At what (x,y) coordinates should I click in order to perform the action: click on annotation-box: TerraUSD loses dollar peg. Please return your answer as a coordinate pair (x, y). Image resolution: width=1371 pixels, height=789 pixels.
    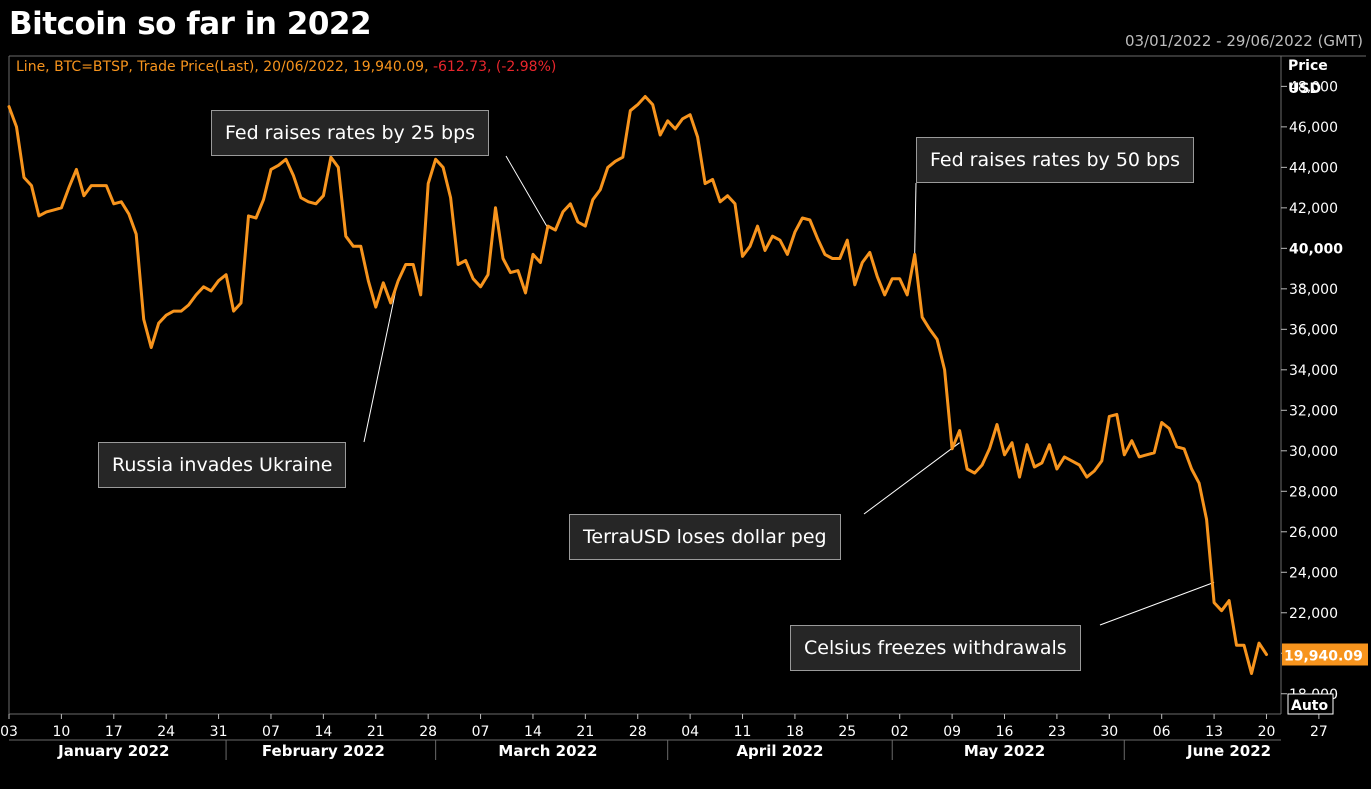
    Looking at the image, I should click on (705, 537).